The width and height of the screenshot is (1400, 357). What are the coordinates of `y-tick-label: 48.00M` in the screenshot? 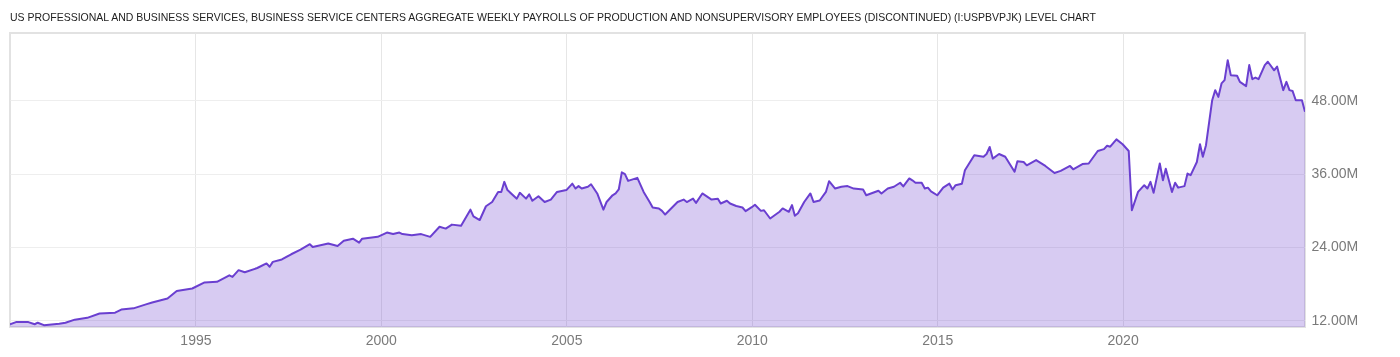 It's located at (1335, 99).